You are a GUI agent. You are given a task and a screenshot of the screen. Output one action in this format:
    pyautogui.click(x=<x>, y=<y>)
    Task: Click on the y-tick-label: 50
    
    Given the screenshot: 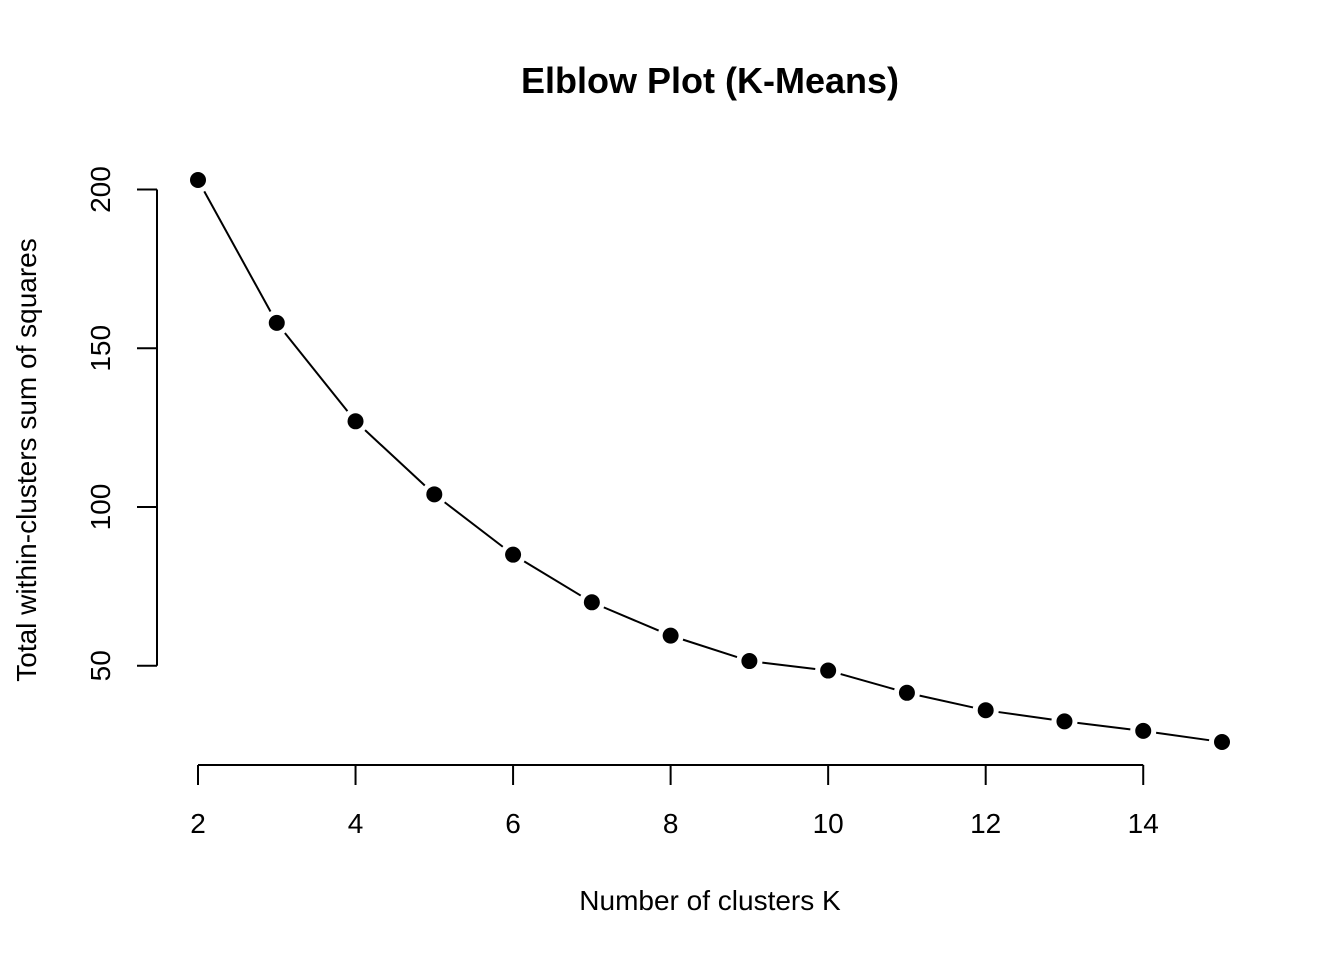 What is the action you would take?
    pyautogui.click(x=100, y=665)
    